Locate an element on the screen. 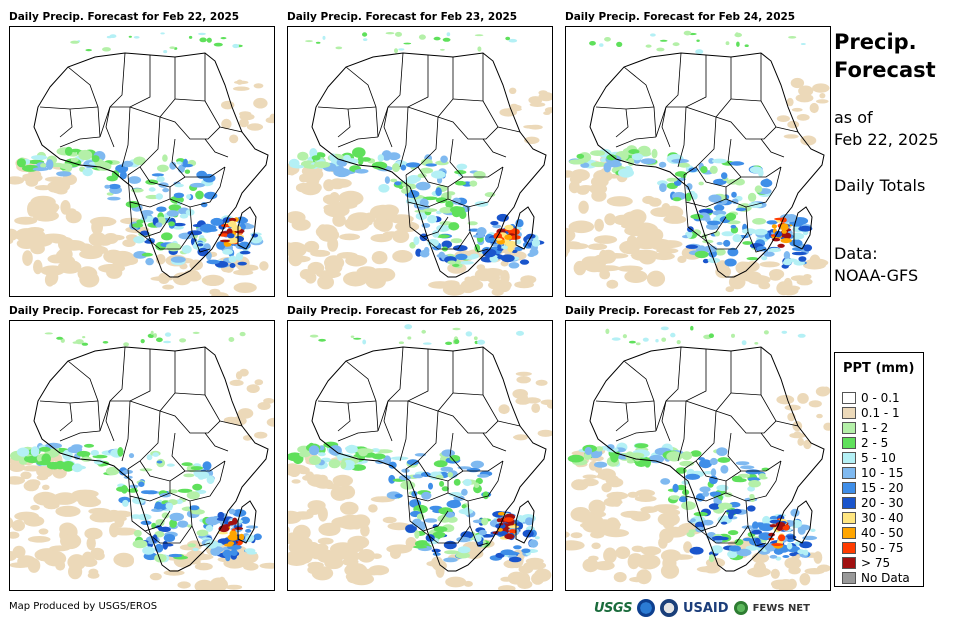 This screenshot has width=970, height=624. legend-label: 50 - 75 is located at coordinates (882, 548).